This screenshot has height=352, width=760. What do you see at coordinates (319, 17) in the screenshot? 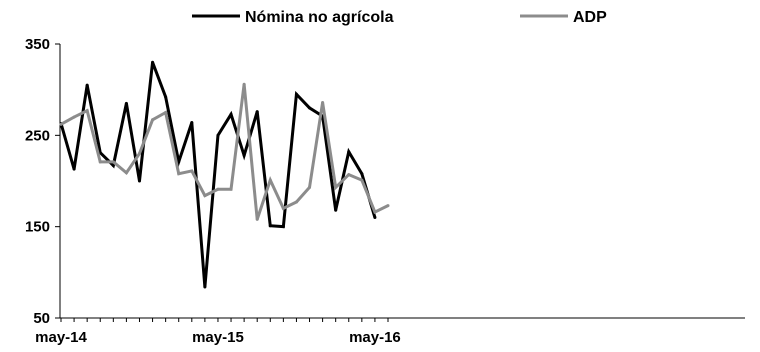
I see `legend-label-1: Nómina no agrícola` at bounding box center [319, 17].